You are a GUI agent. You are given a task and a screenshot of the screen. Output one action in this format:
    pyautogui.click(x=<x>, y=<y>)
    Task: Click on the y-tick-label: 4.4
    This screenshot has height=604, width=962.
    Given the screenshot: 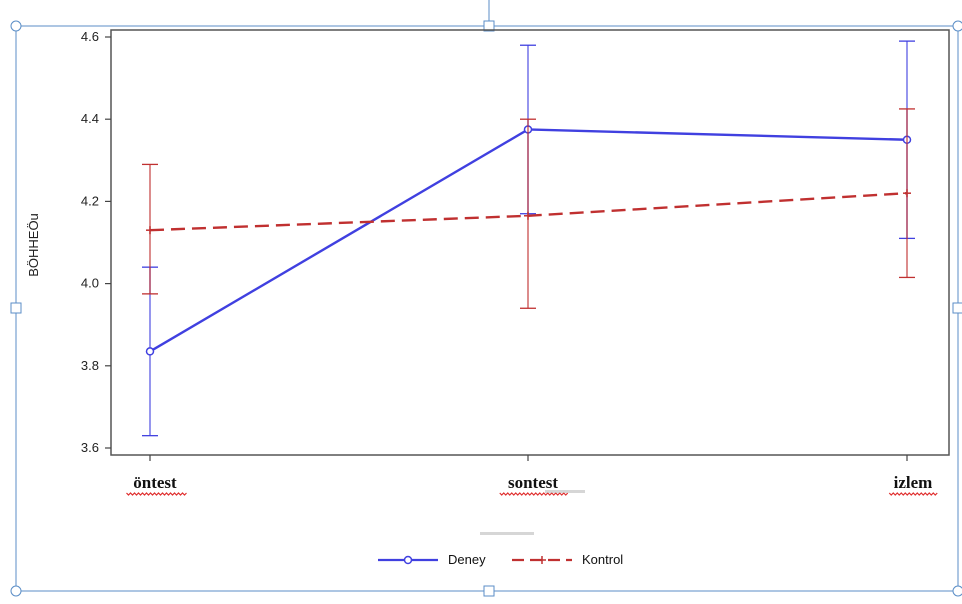 What is the action you would take?
    pyautogui.click(x=90, y=118)
    